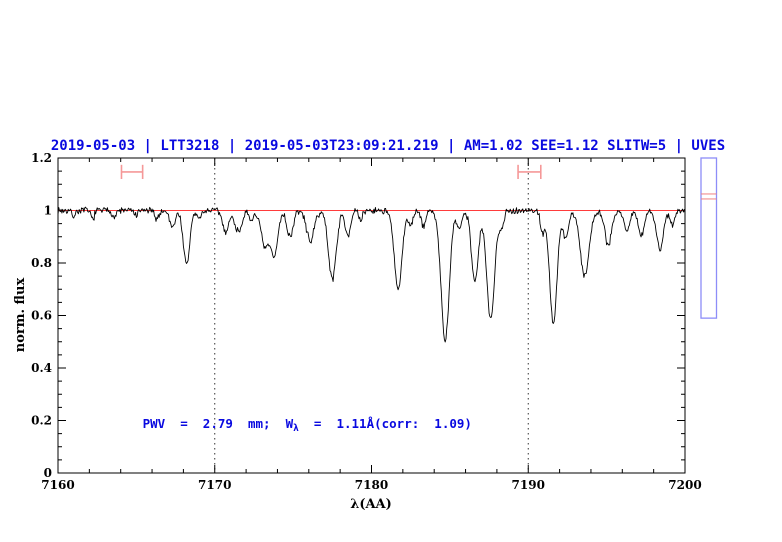 The image size is (782, 542). Describe the element at coordinates (218, 423) in the screenshot. I see `pwv-annotation-prefix: PWV = 2.79 mm; W` at that location.